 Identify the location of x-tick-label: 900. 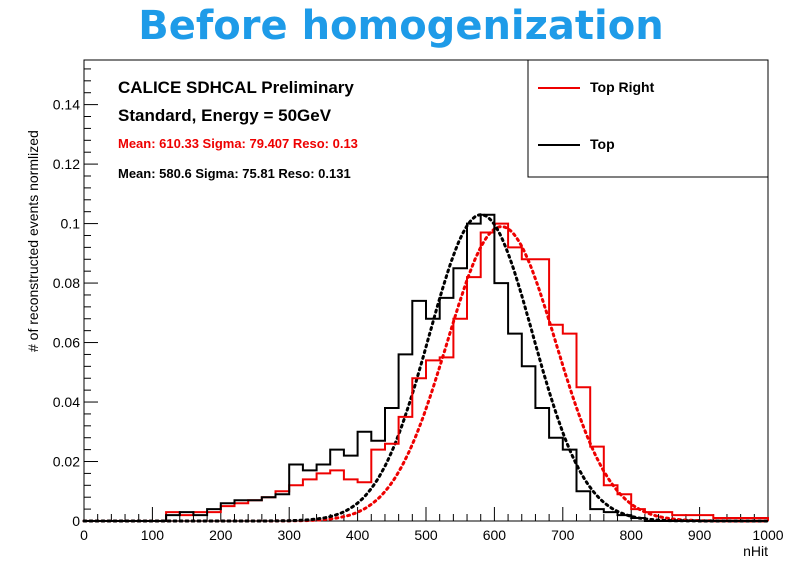
(700, 535).